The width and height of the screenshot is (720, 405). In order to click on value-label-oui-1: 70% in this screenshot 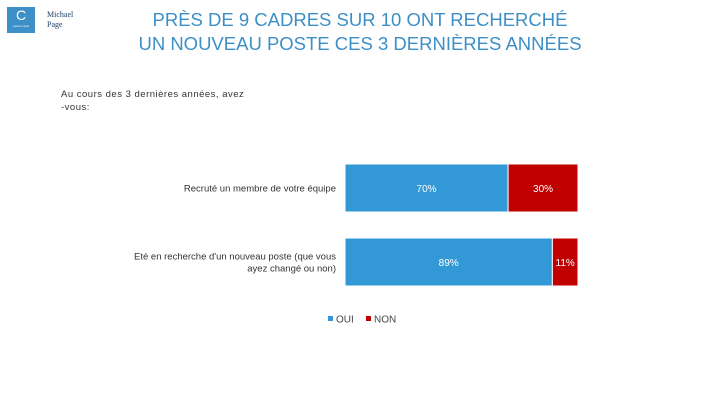, I will do `click(427, 189)`.